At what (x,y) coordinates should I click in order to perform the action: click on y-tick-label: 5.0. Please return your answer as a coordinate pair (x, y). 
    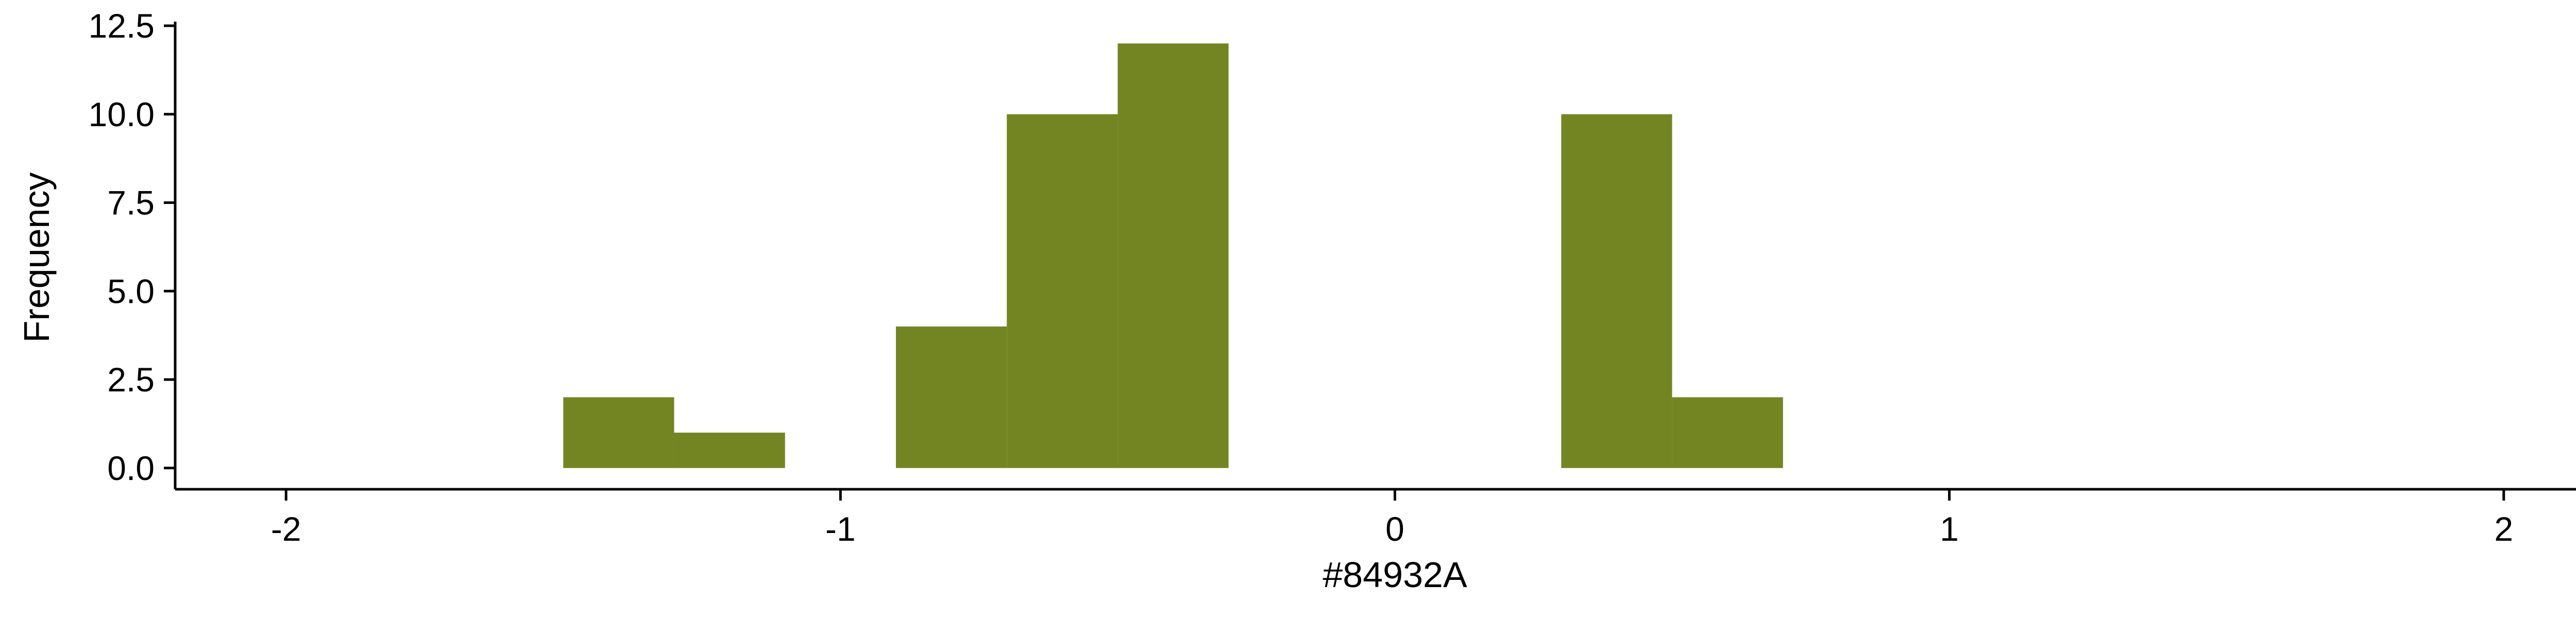
    Looking at the image, I should click on (131, 291).